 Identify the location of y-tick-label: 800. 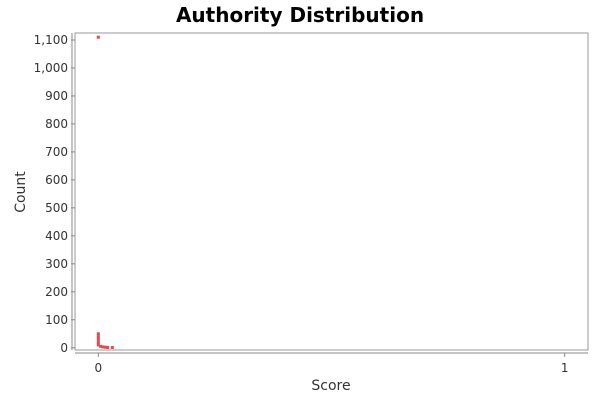
(56, 124).